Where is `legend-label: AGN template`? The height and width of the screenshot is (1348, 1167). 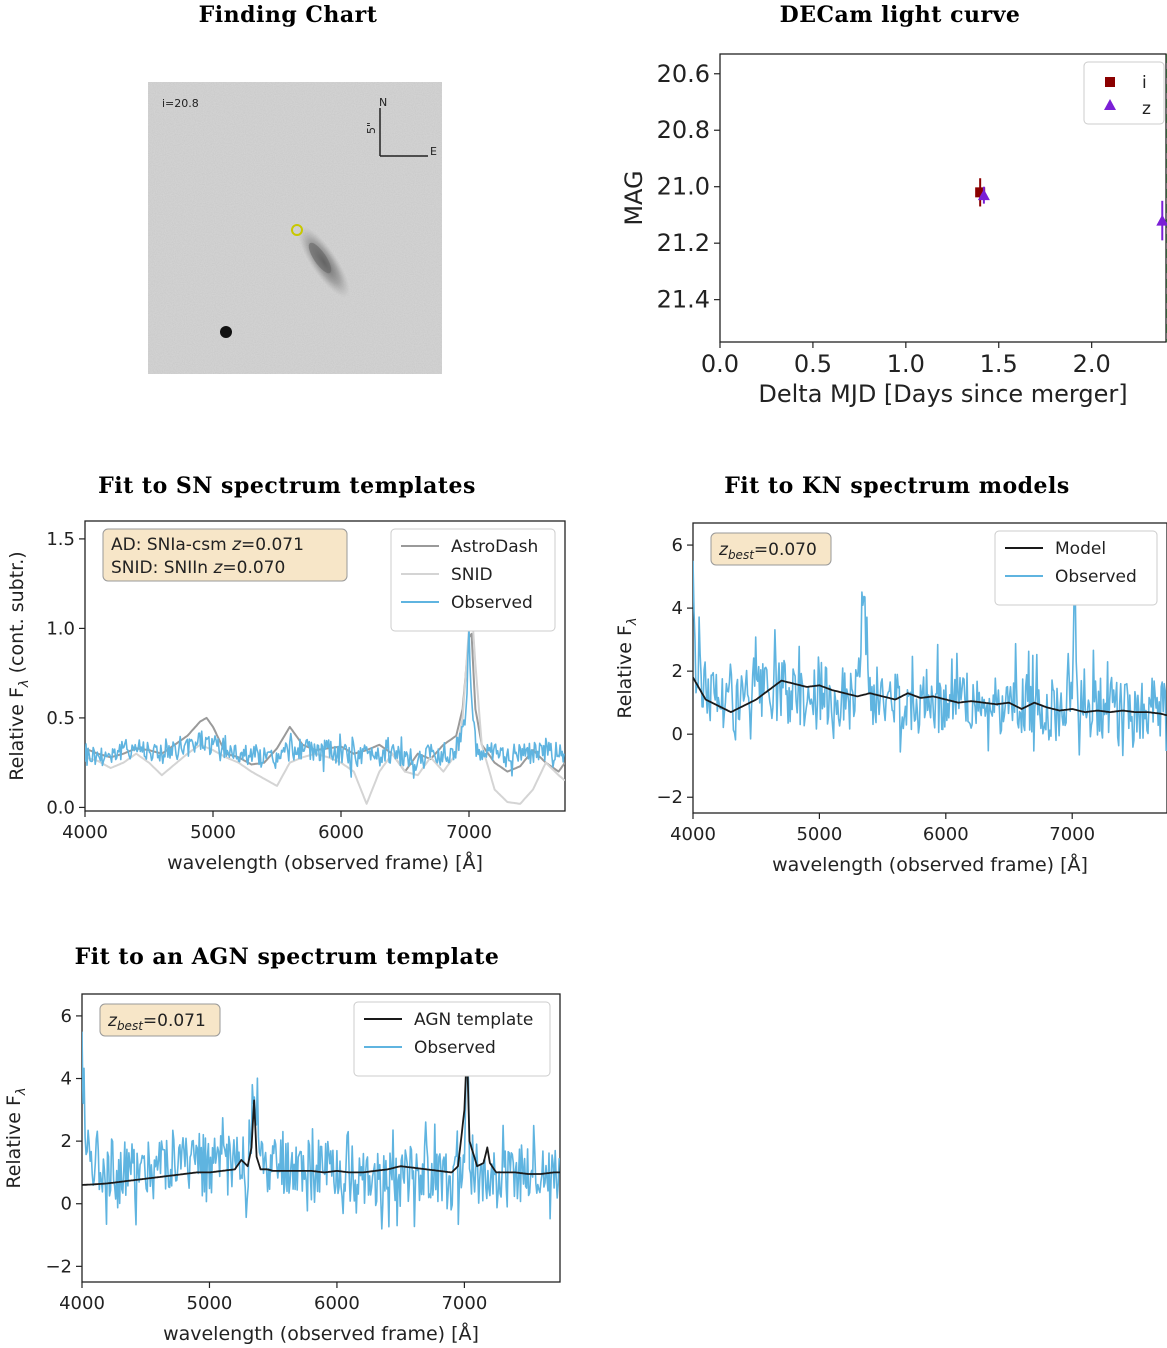 legend-label: AGN template is located at coordinates (473, 1020).